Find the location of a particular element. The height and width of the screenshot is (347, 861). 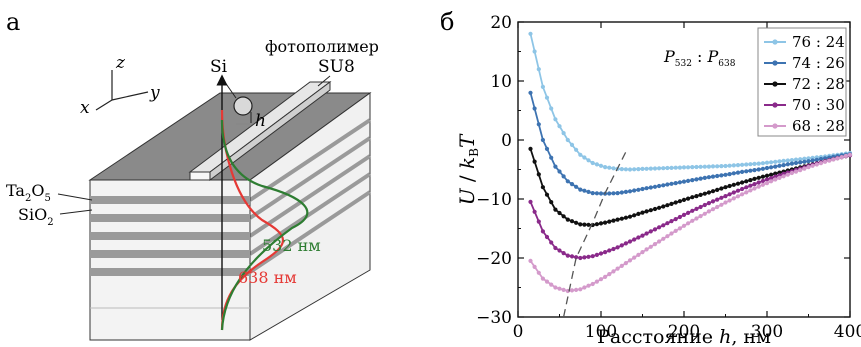

x-tick-label: 400 is located at coordinates (847, 332).